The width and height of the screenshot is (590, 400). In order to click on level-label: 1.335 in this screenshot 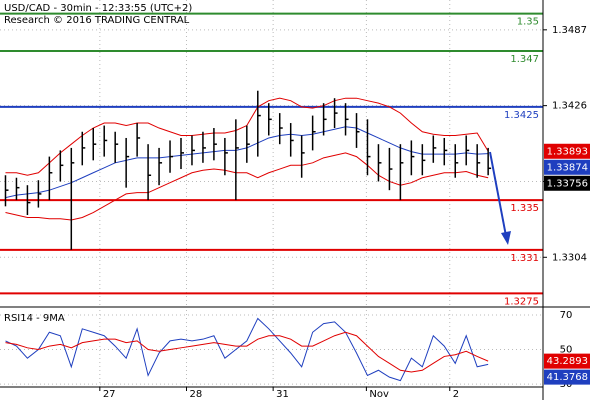, I will do `click(524, 208)`.